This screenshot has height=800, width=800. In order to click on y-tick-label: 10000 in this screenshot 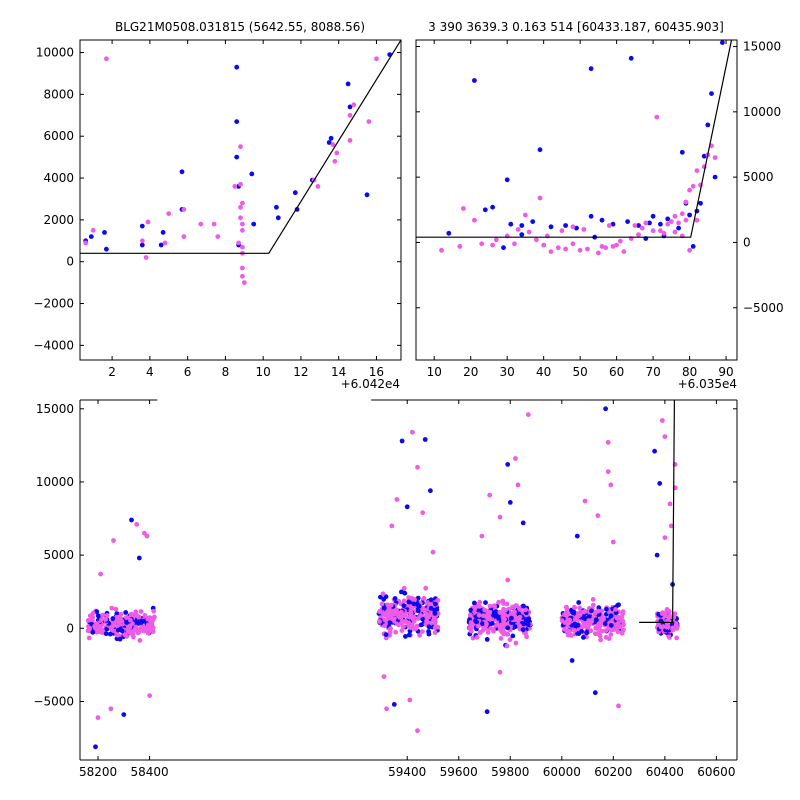, I will do `click(55, 482)`.